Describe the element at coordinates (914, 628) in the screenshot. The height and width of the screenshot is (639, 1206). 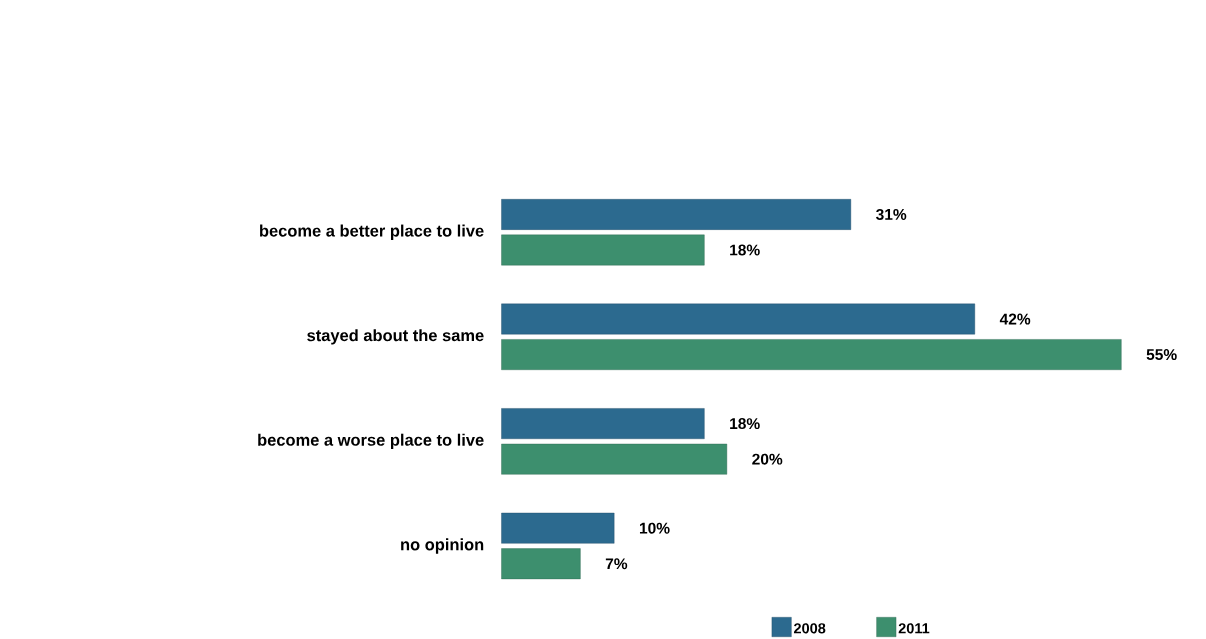
I see `legend-label: 2011` at that location.